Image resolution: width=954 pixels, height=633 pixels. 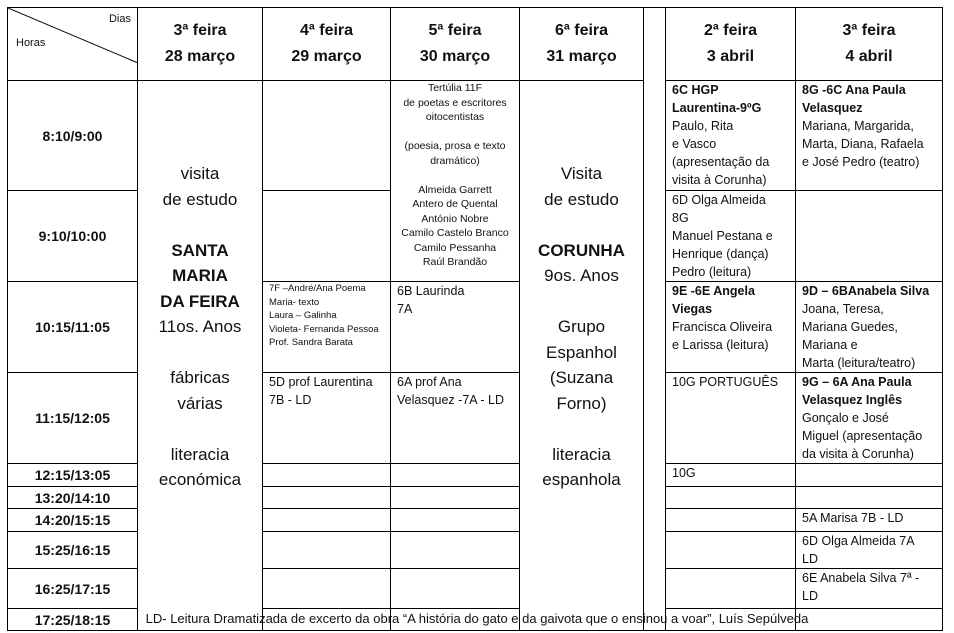 I want to click on session-cell: 6B Laurinda 7A, so click(x=455, y=327).